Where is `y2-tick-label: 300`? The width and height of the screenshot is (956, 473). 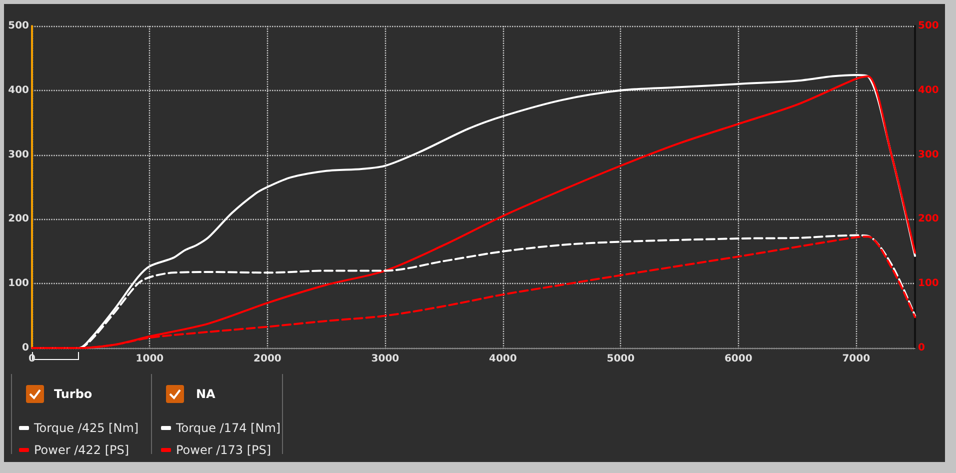
y2-tick-label: 300 is located at coordinates (928, 154).